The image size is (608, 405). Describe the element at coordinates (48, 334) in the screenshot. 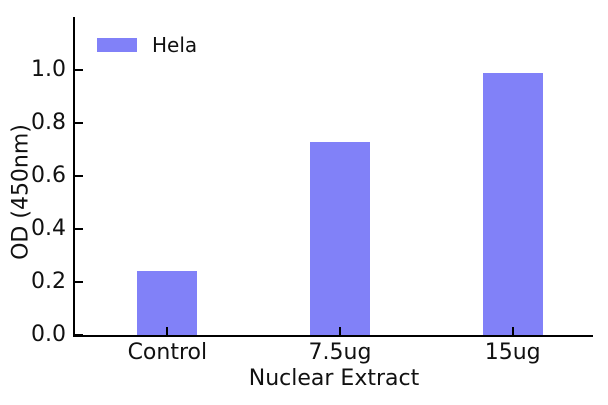

I see `y-tick-label: 0.0` at that location.